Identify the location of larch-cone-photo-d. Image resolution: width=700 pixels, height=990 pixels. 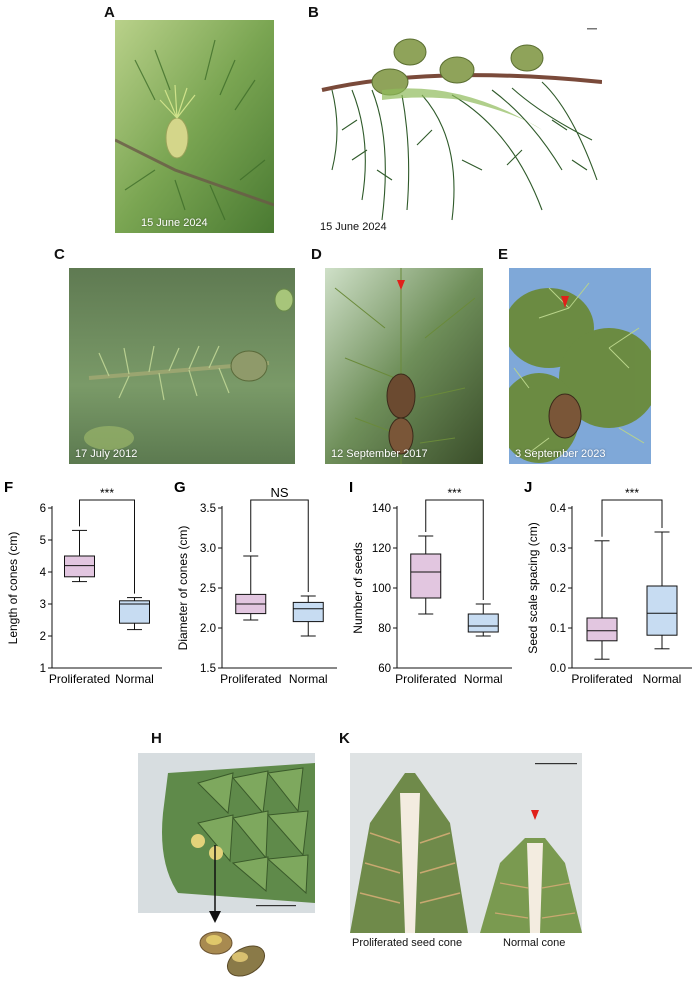
(404, 366).